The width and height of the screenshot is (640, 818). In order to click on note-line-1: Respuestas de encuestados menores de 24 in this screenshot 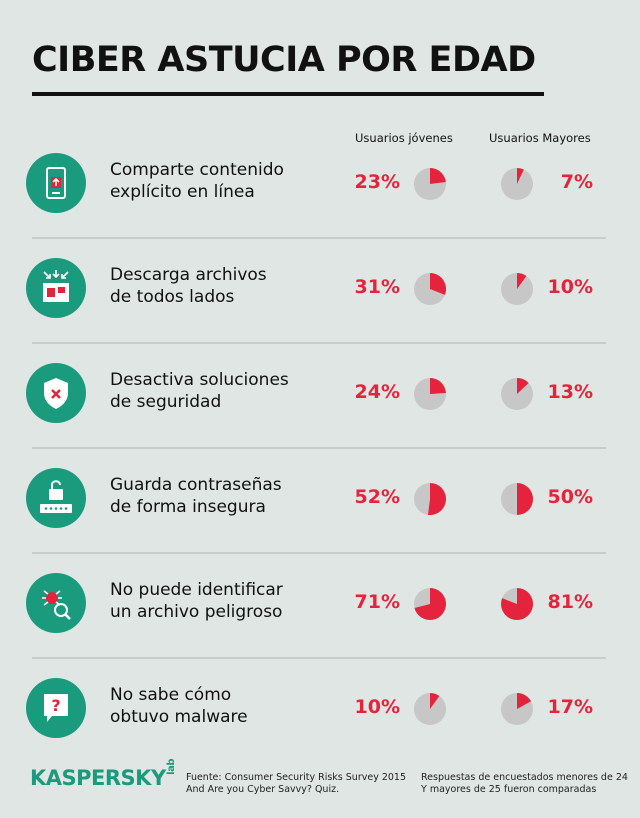, I will do `click(524, 777)`.